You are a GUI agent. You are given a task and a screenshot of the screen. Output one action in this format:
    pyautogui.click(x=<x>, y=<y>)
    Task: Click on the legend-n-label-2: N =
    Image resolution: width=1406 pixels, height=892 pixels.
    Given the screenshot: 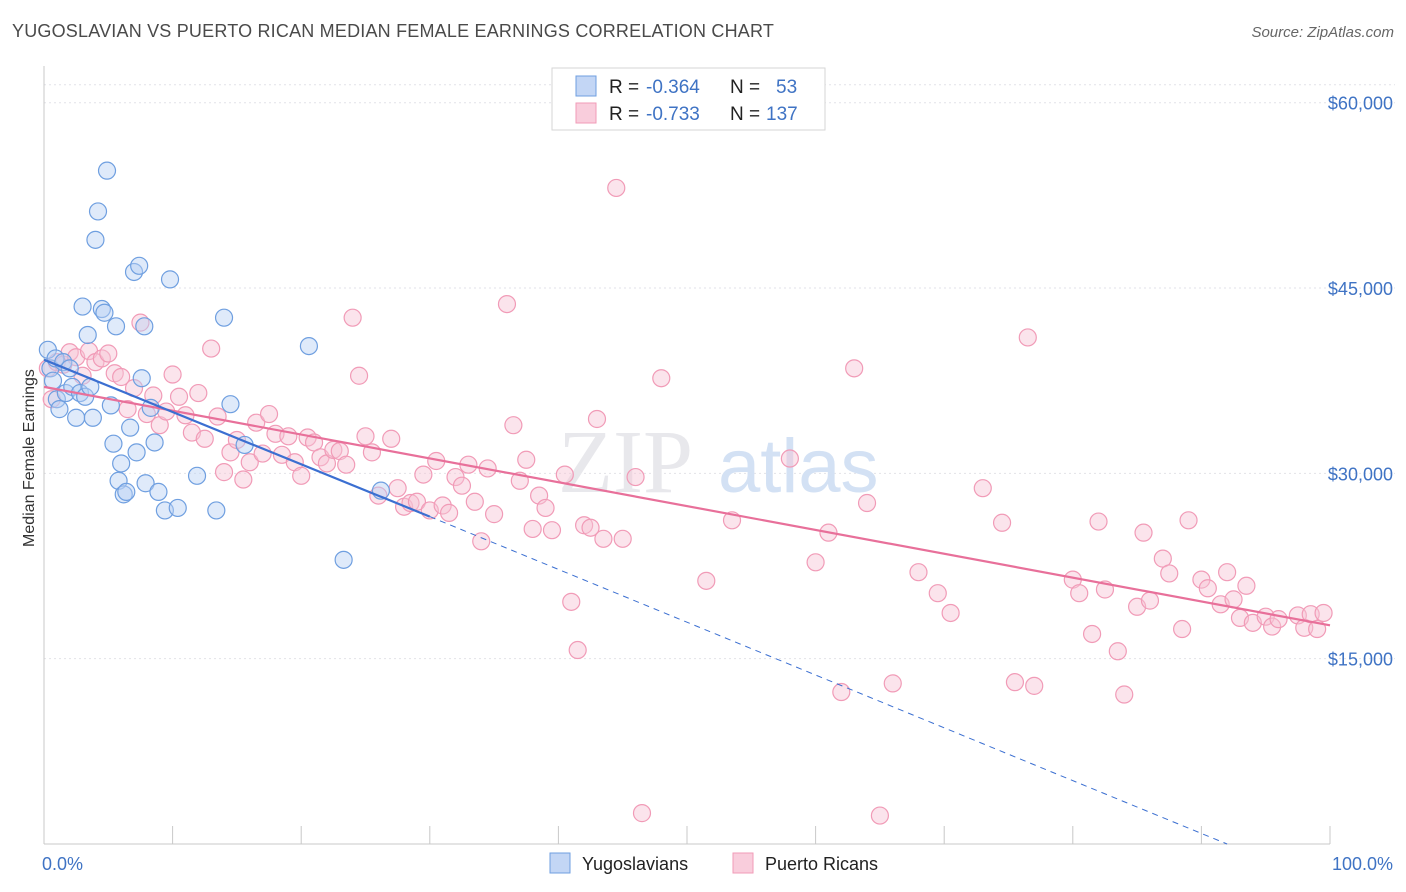 What is the action you would take?
    pyautogui.click(x=745, y=114)
    